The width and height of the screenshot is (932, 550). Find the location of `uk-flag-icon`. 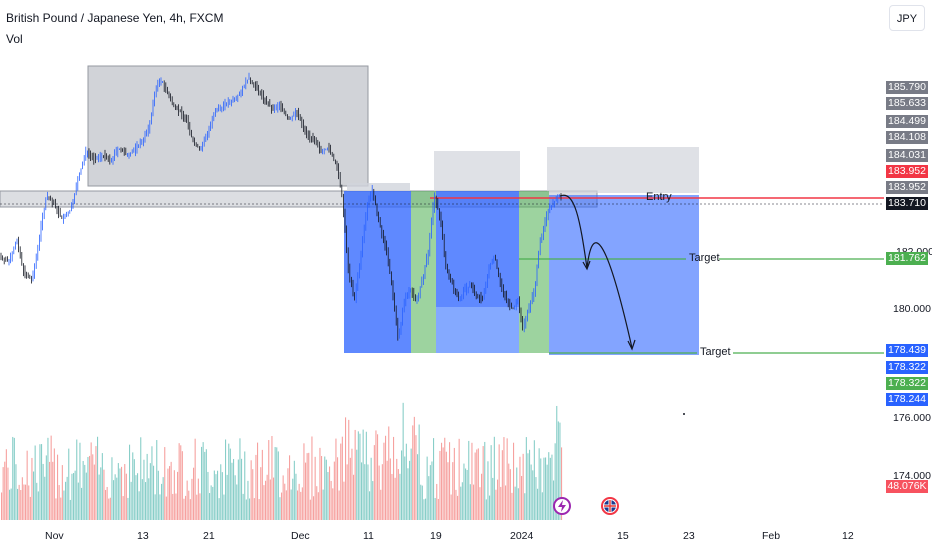

uk-flag-icon is located at coordinates (610, 506).